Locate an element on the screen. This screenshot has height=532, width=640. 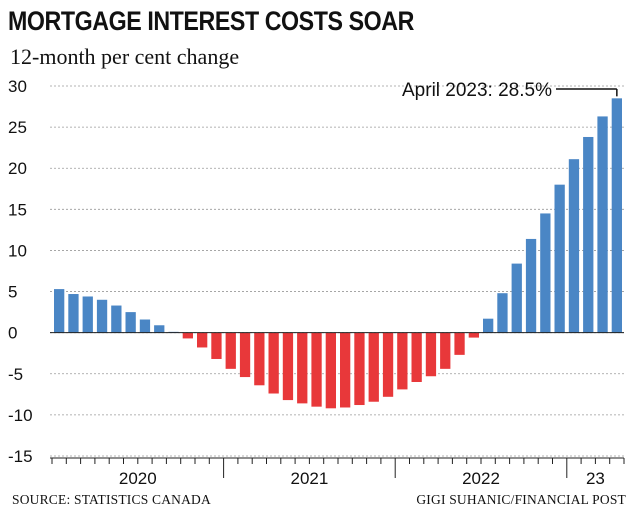
y-tick-label: -5 is located at coordinates (15, 374).